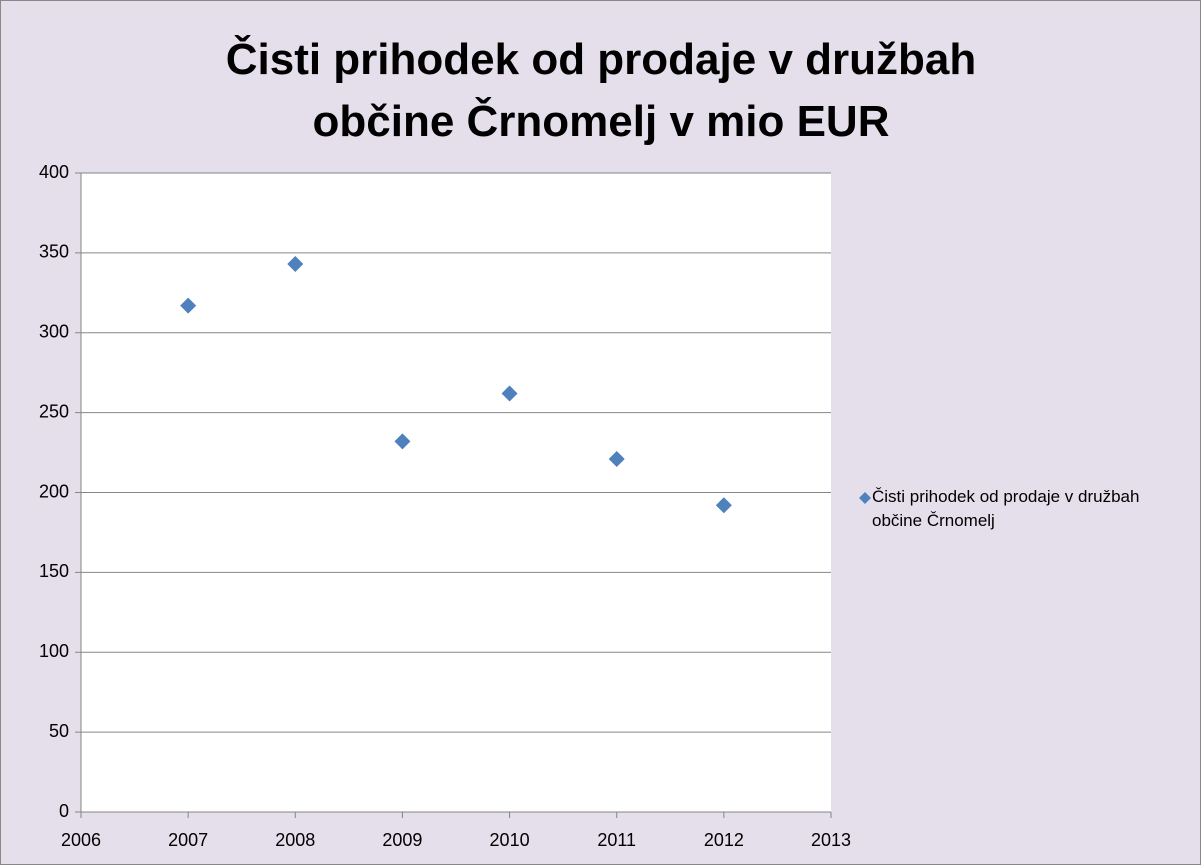 This screenshot has width=1201, height=865. Describe the element at coordinates (295, 840) in the screenshot. I see `x-tick-label: 2008` at that location.